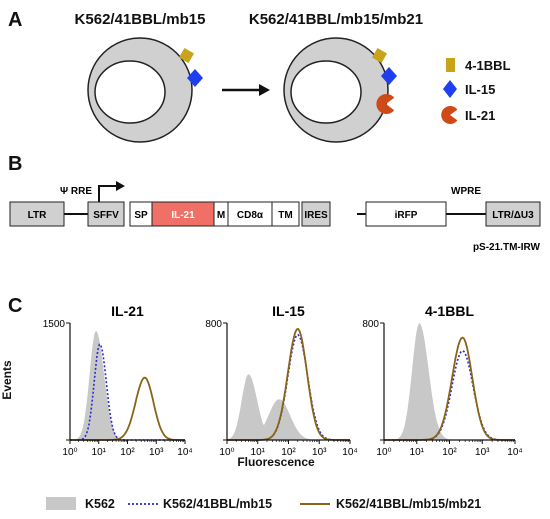  I want to click on x-tick-label-4-1bbl: 10², so click(449, 452).